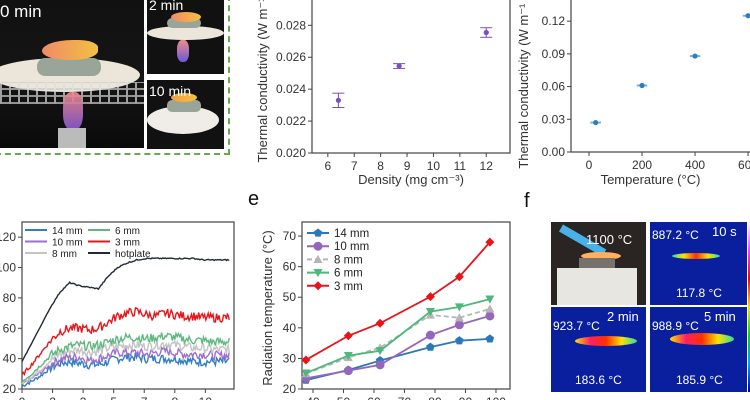 This screenshot has width=750, height=400. Describe the element at coordinates (290, 236) in the screenshot. I see `y-tick-label: 70` at that location.